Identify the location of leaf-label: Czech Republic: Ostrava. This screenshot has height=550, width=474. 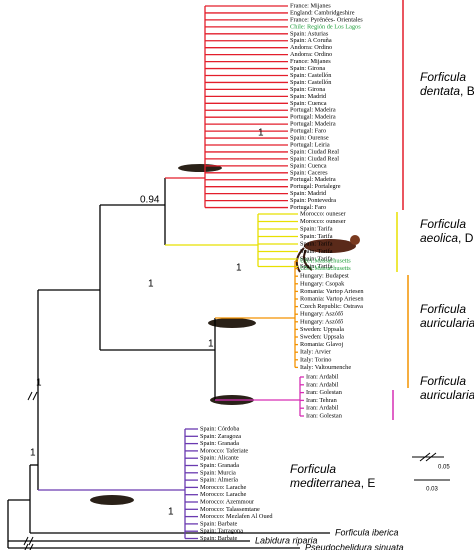
(331, 306).